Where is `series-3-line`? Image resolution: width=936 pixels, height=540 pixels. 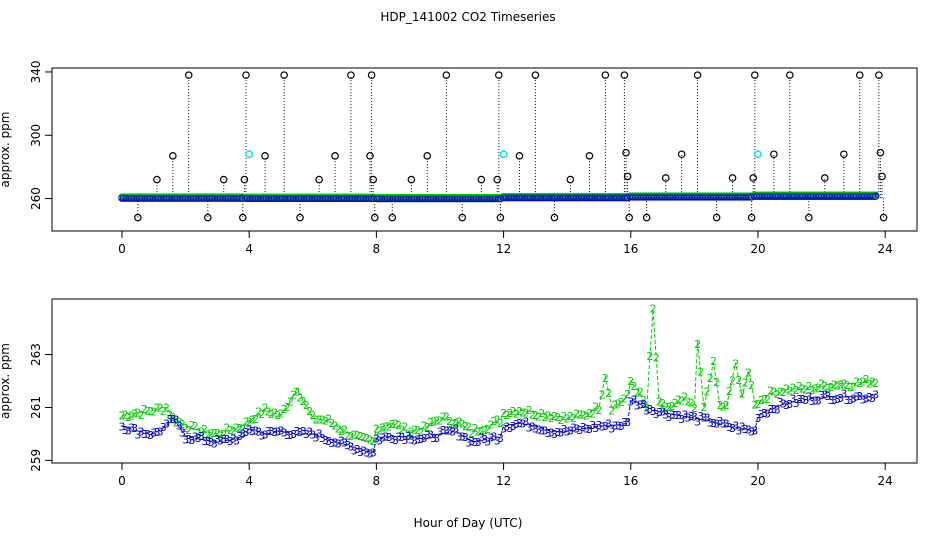 series-3-line is located at coordinates (498, 423).